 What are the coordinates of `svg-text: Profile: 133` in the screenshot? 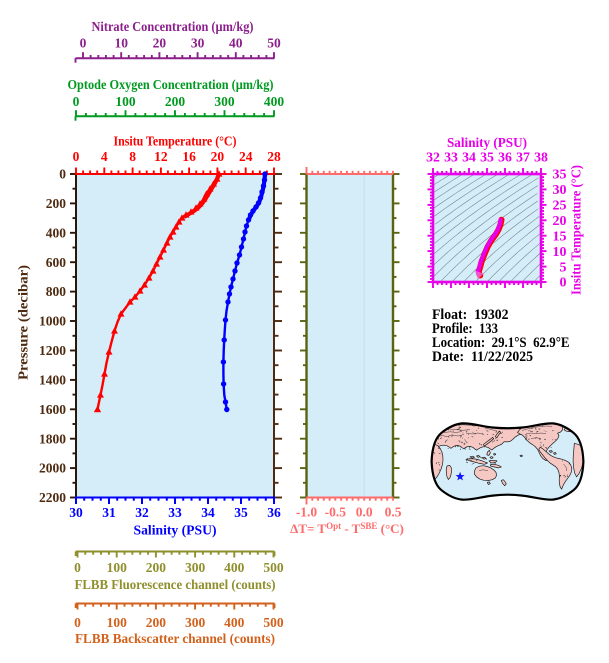 It's located at (465, 329).